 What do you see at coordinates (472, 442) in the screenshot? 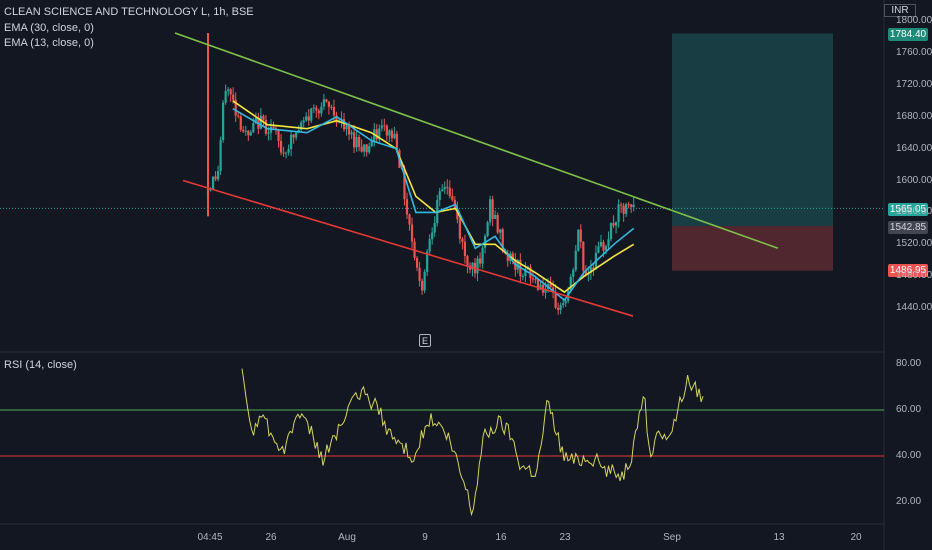
I see `rsi-line` at bounding box center [472, 442].